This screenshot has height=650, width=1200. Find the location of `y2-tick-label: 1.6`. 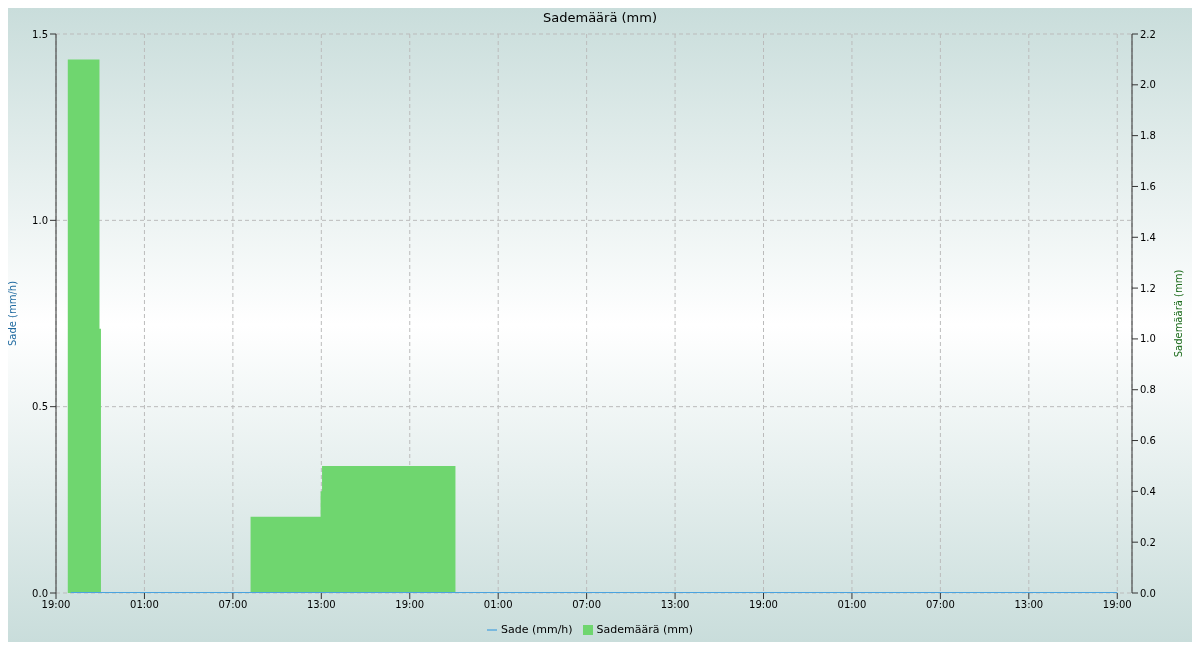

y2-tick-label: 1.6 is located at coordinates (1148, 186).